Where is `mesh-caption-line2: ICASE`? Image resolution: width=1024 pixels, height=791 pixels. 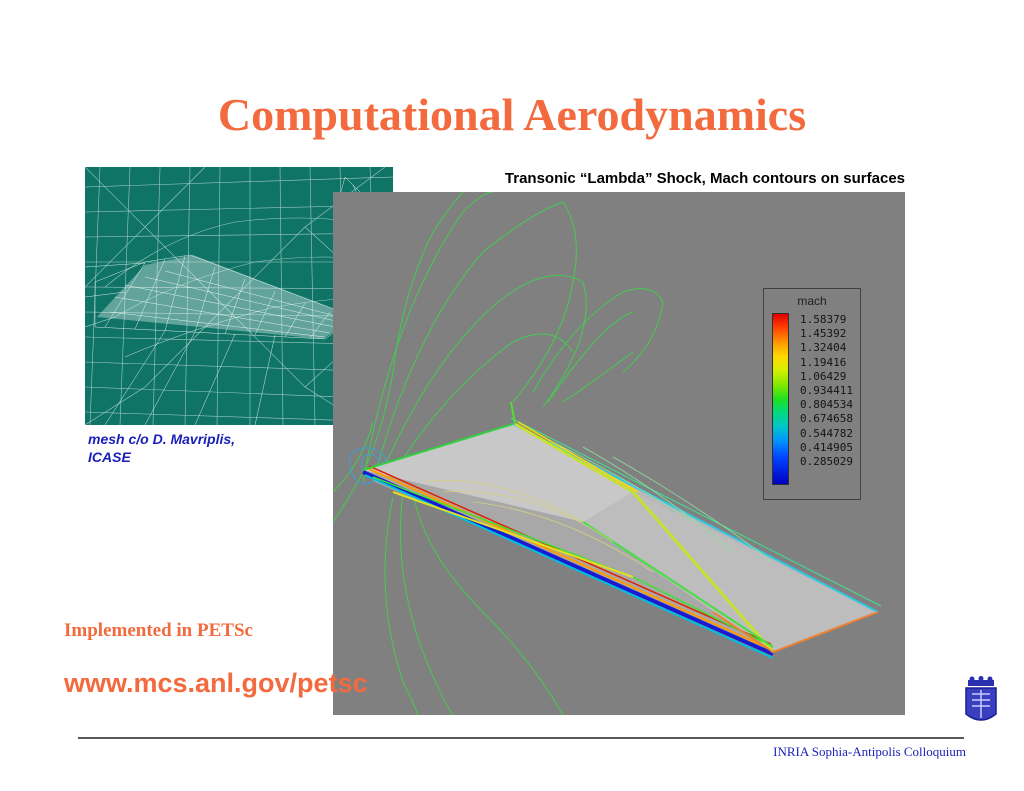
mesh-caption-line2: ICASE is located at coordinates (109, 457).